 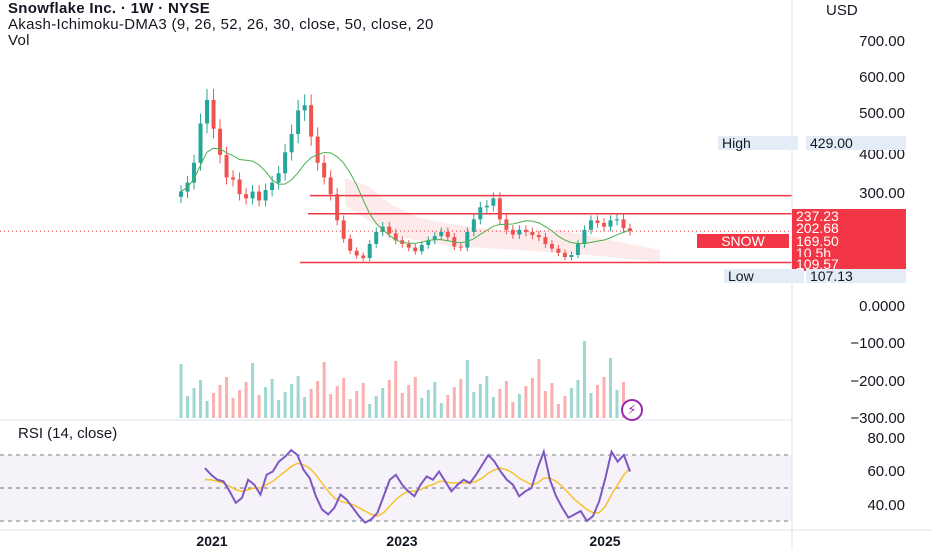 I want to click on rsi-line, so click(x=417, y=486).